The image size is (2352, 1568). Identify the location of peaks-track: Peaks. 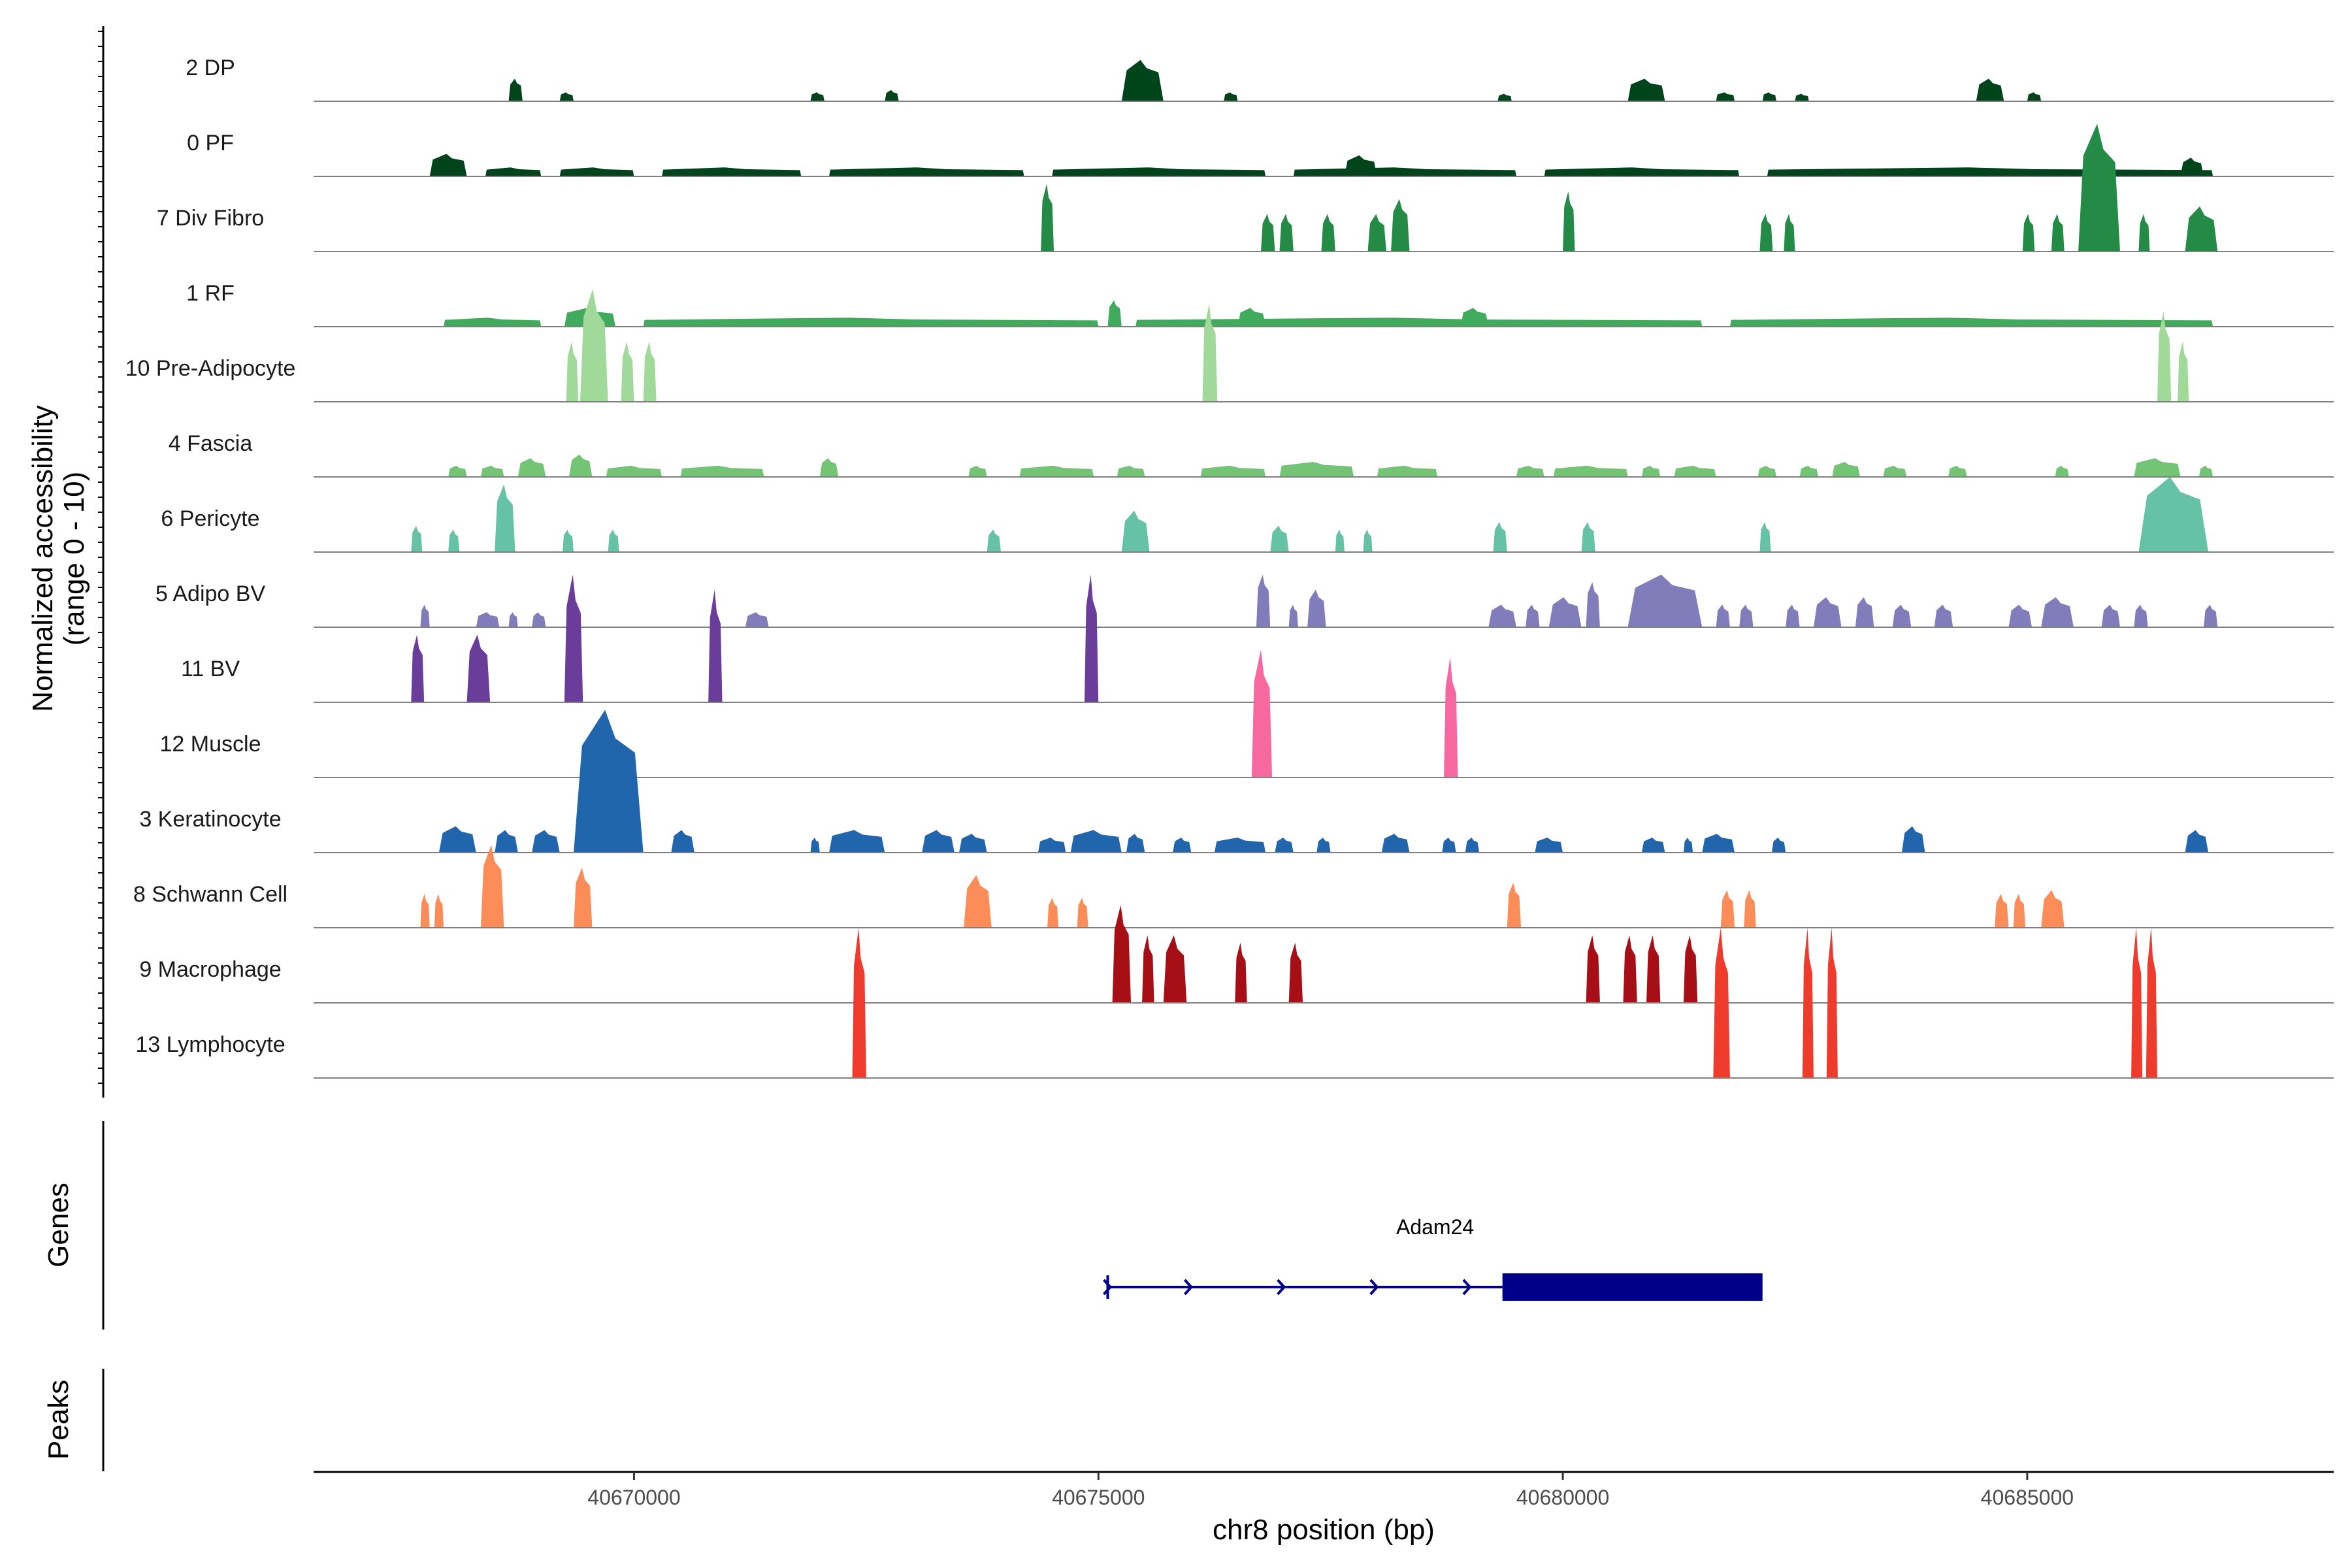
(73, 1420).